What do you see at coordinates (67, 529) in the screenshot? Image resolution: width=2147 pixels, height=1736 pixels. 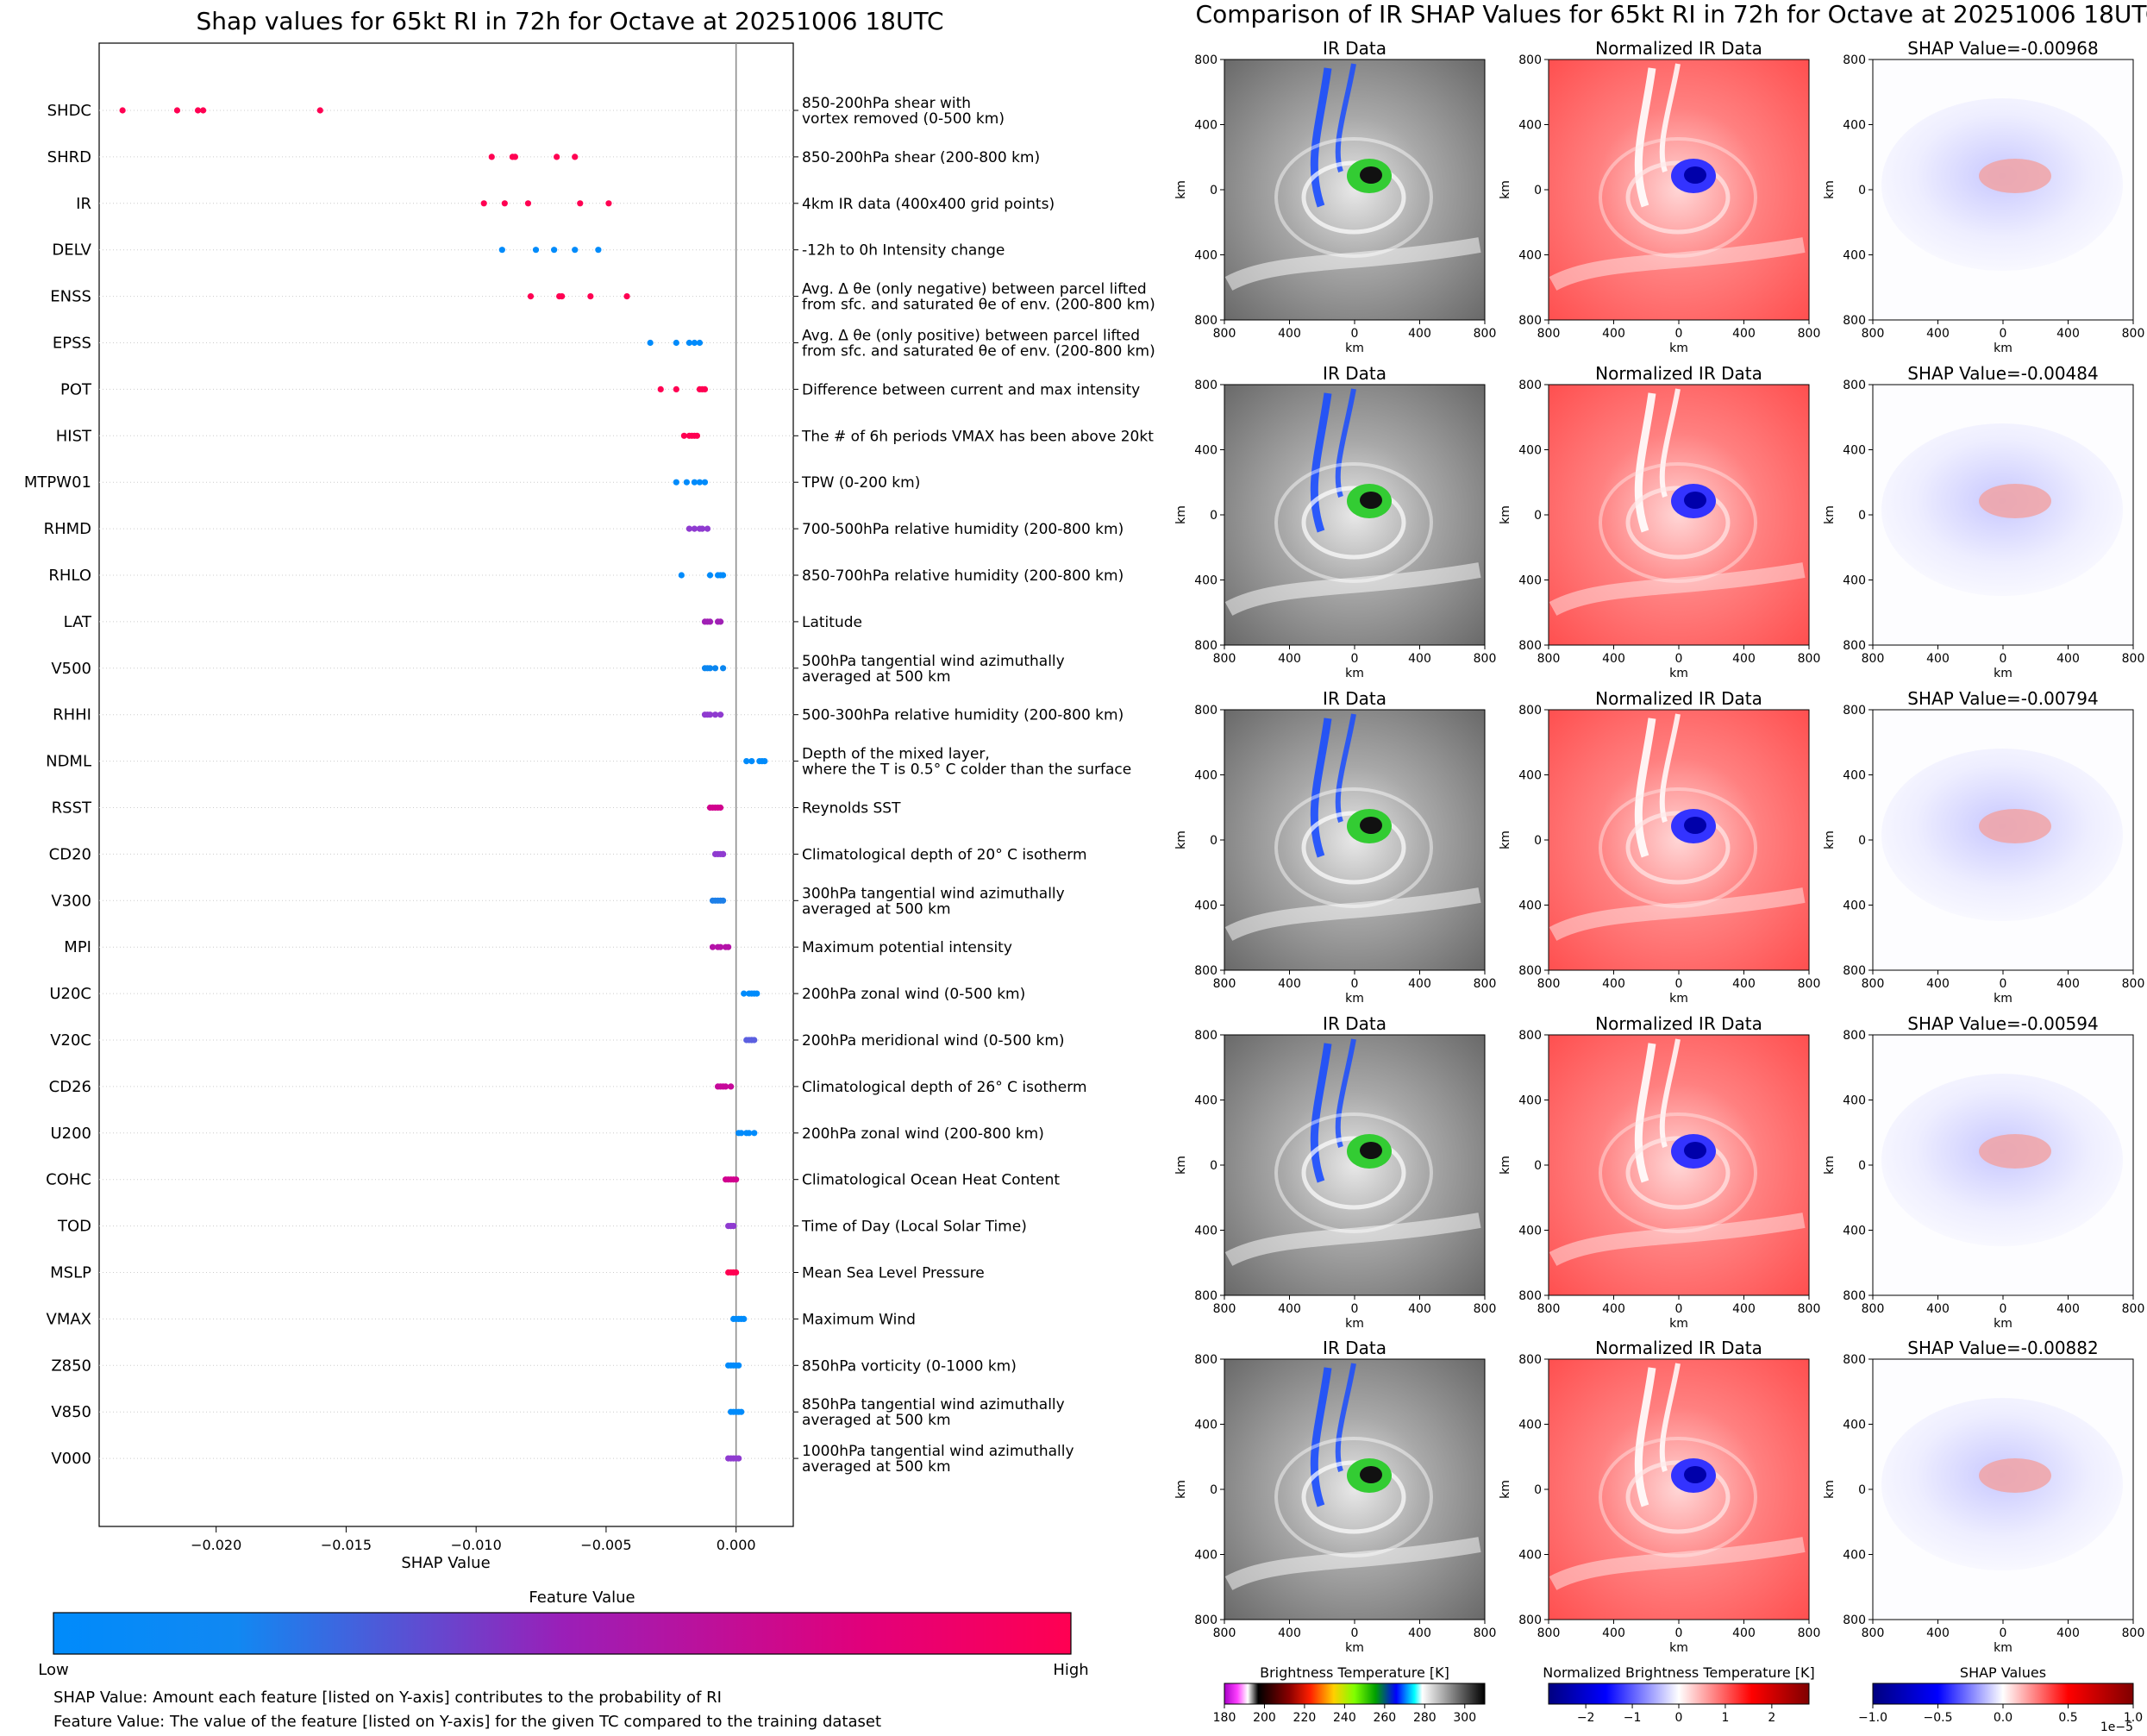 I see `feature-name-rhmd: RHMD` at bounding box center [67, 529].